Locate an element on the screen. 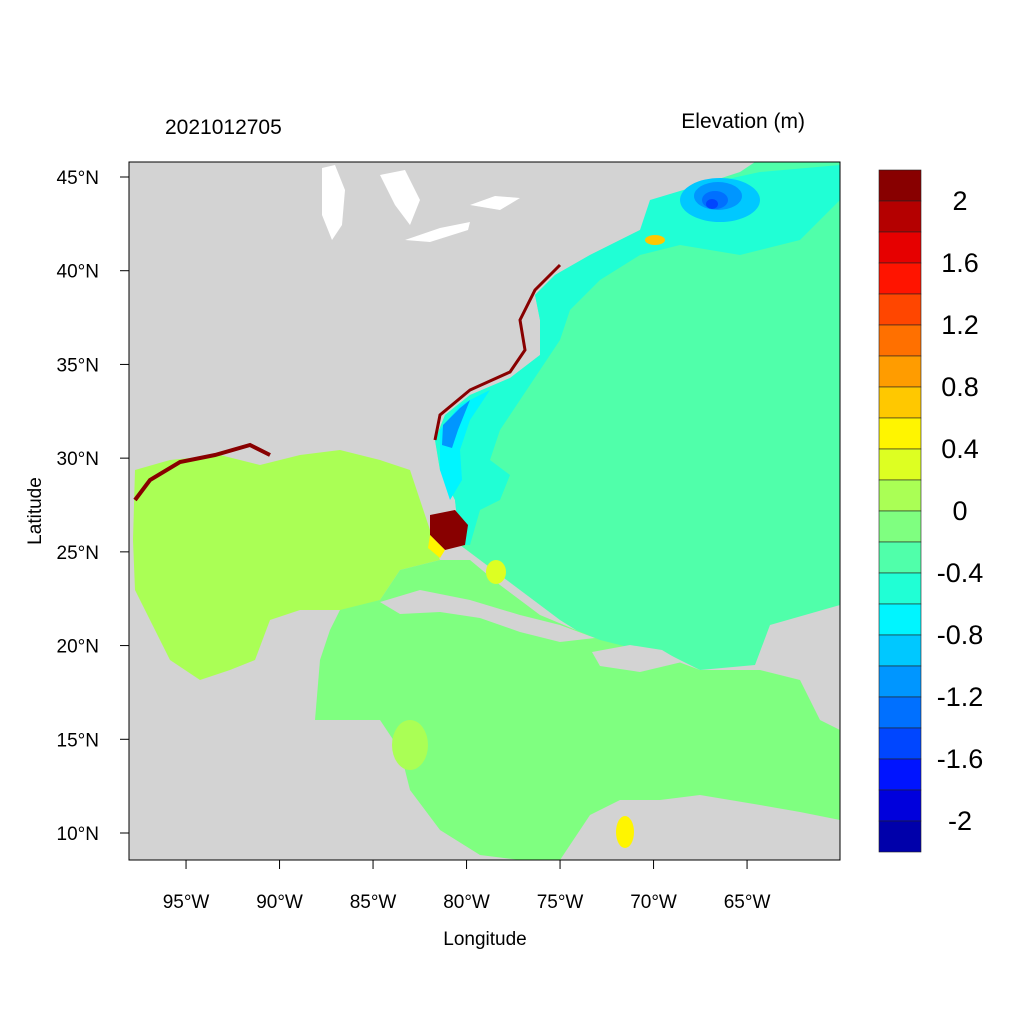  long-island-sound is located at coordinates (655, 240).